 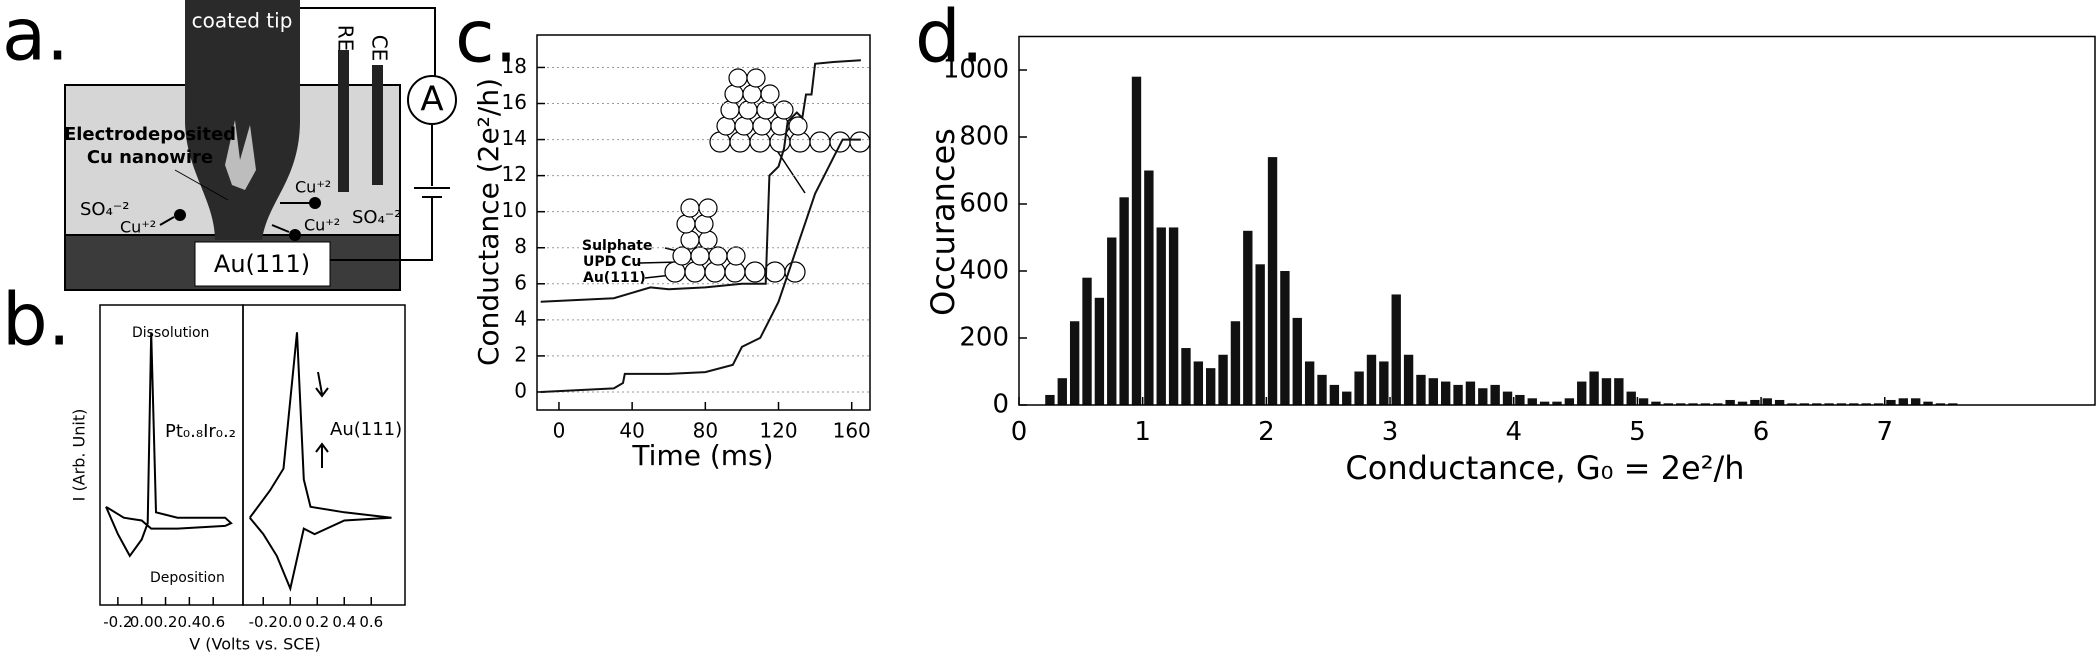 I want to click on wire-label: Electrodeposited, so click(x=150, y=134).